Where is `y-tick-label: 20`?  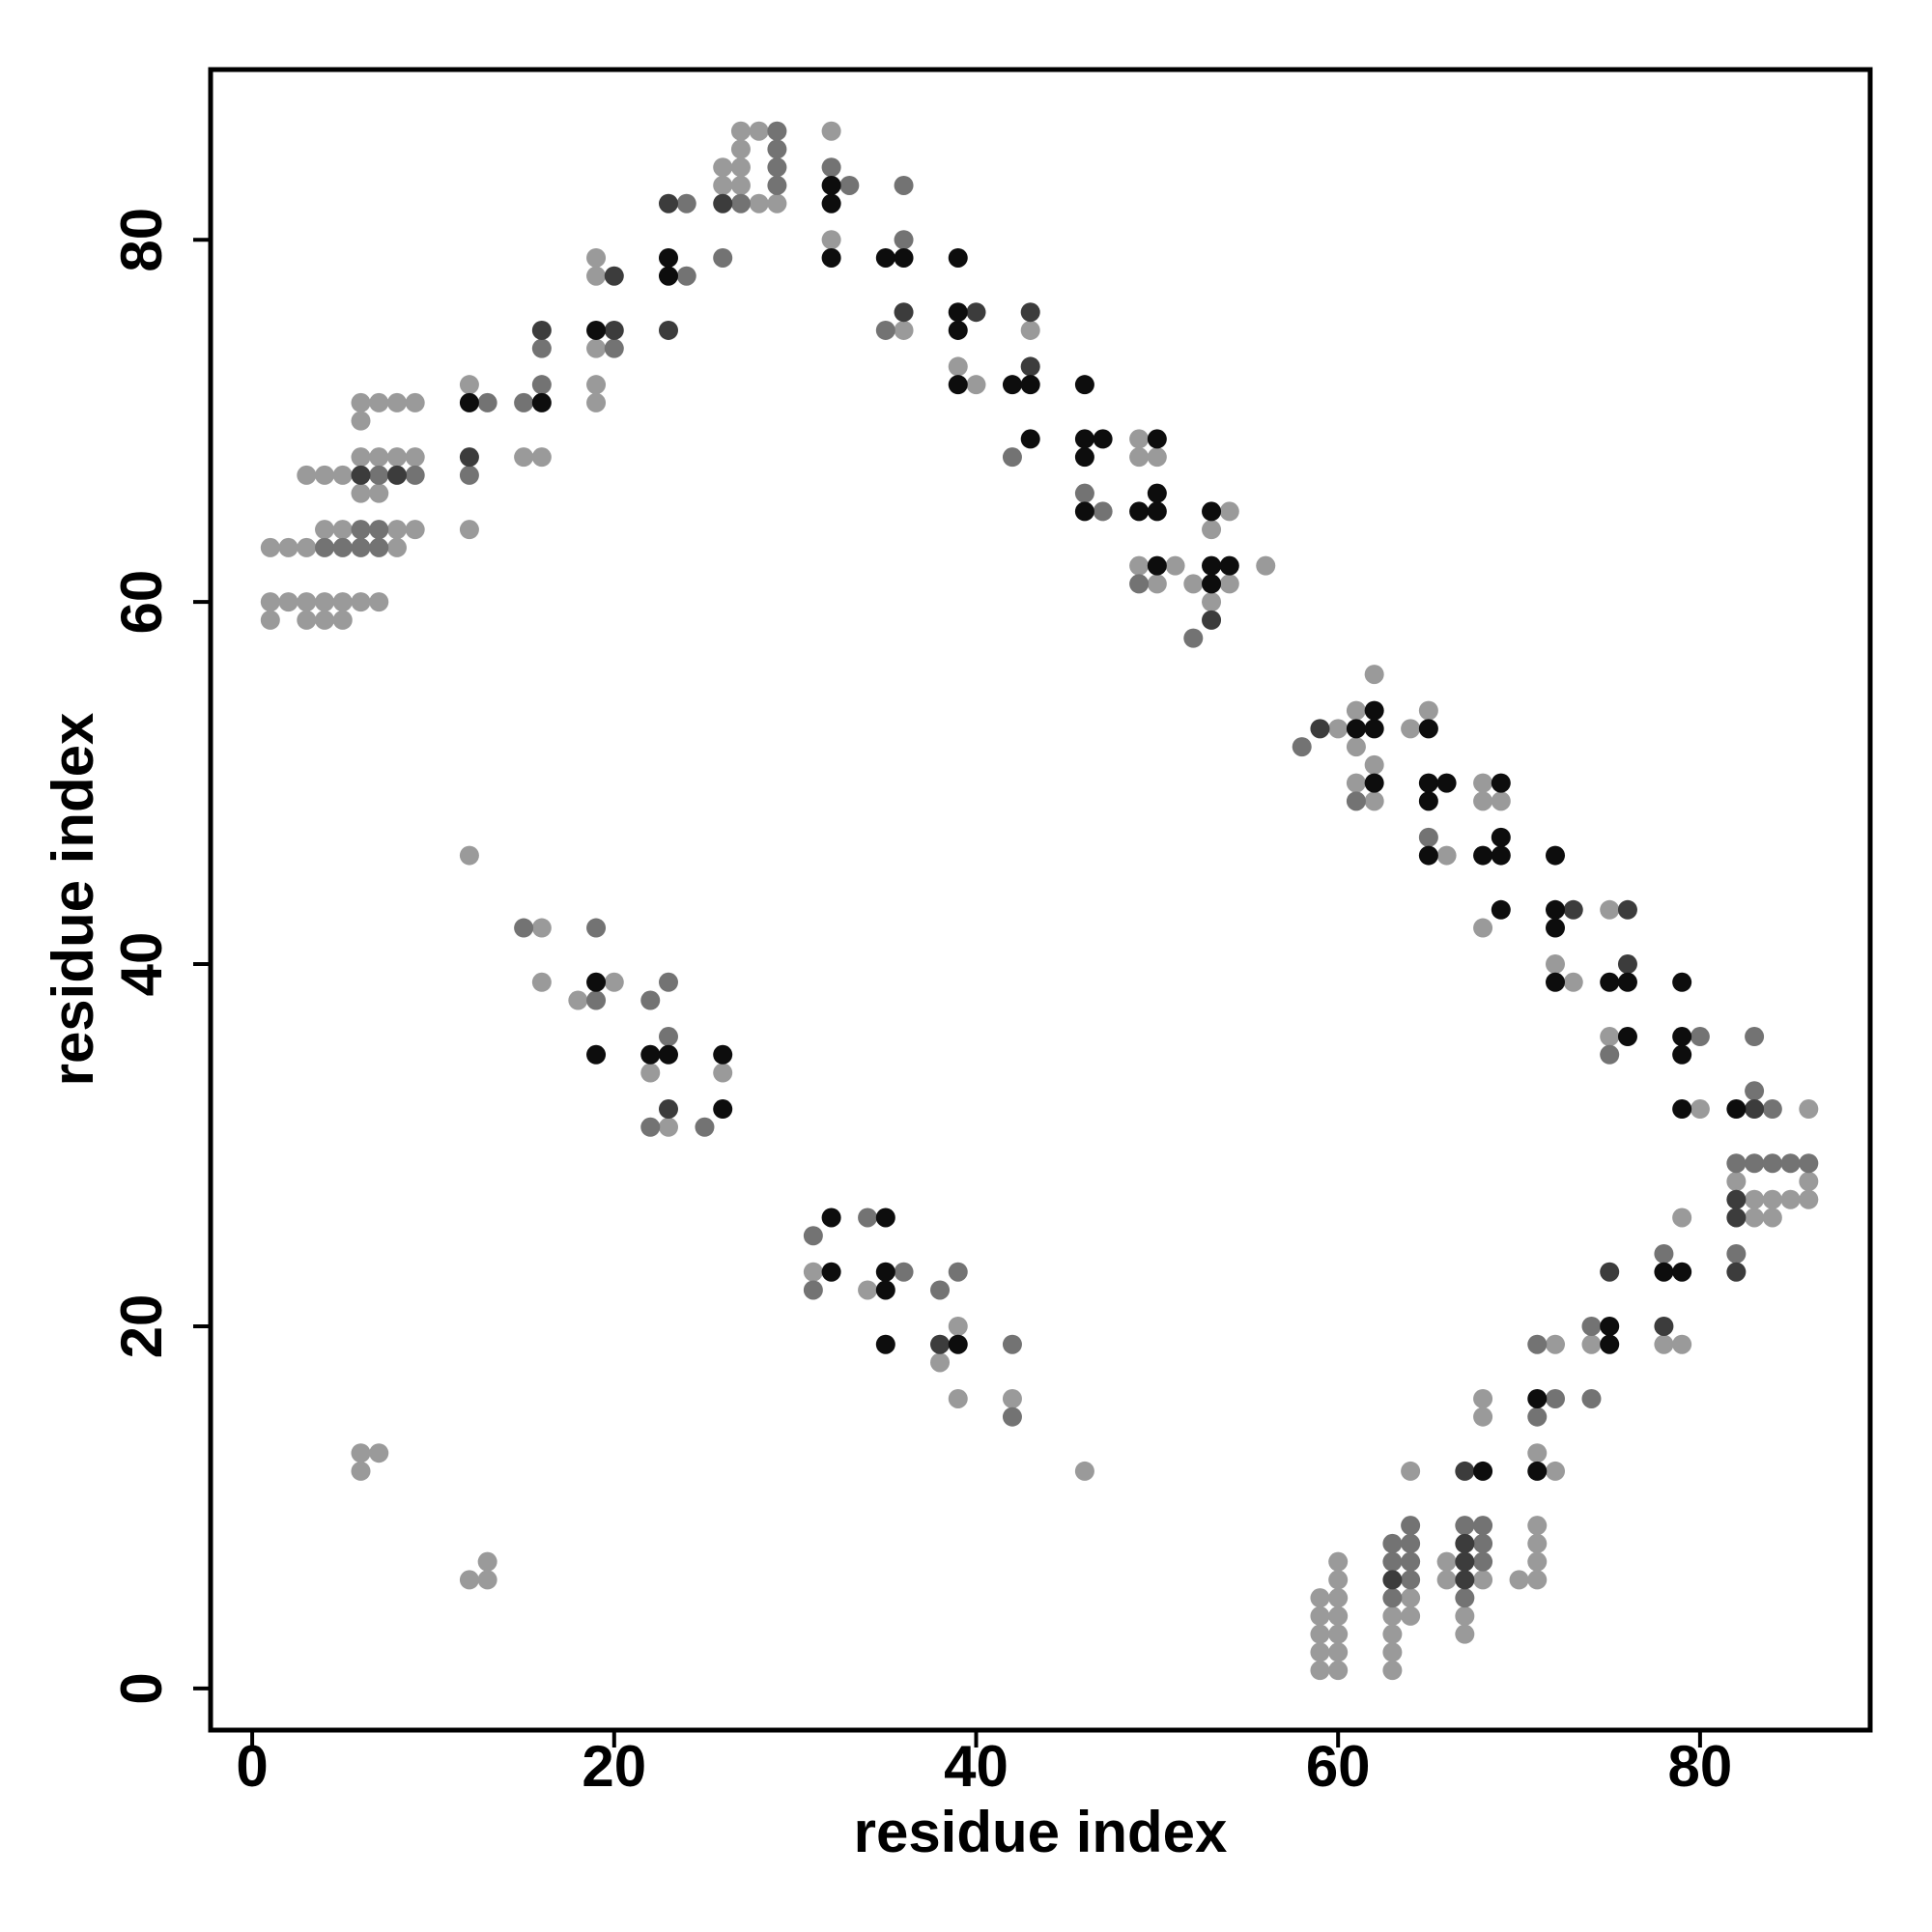
y-tick-label: 20 is located at coordinates (141, 1326).